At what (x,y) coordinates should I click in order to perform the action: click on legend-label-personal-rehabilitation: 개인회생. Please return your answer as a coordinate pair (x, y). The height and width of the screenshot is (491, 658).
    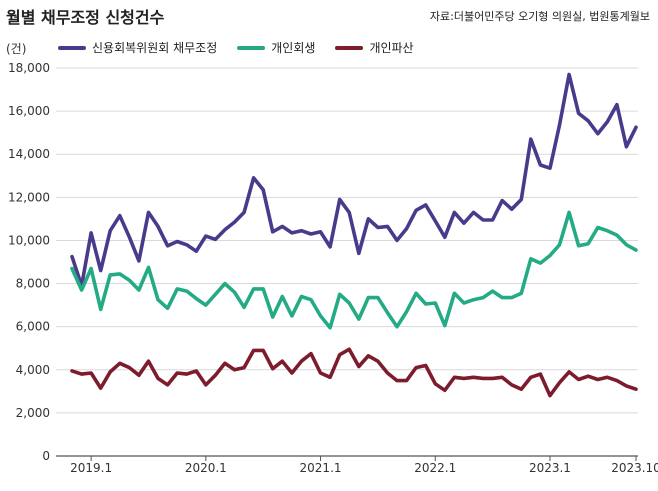
    Looking at the image, I should click on (293, 48).